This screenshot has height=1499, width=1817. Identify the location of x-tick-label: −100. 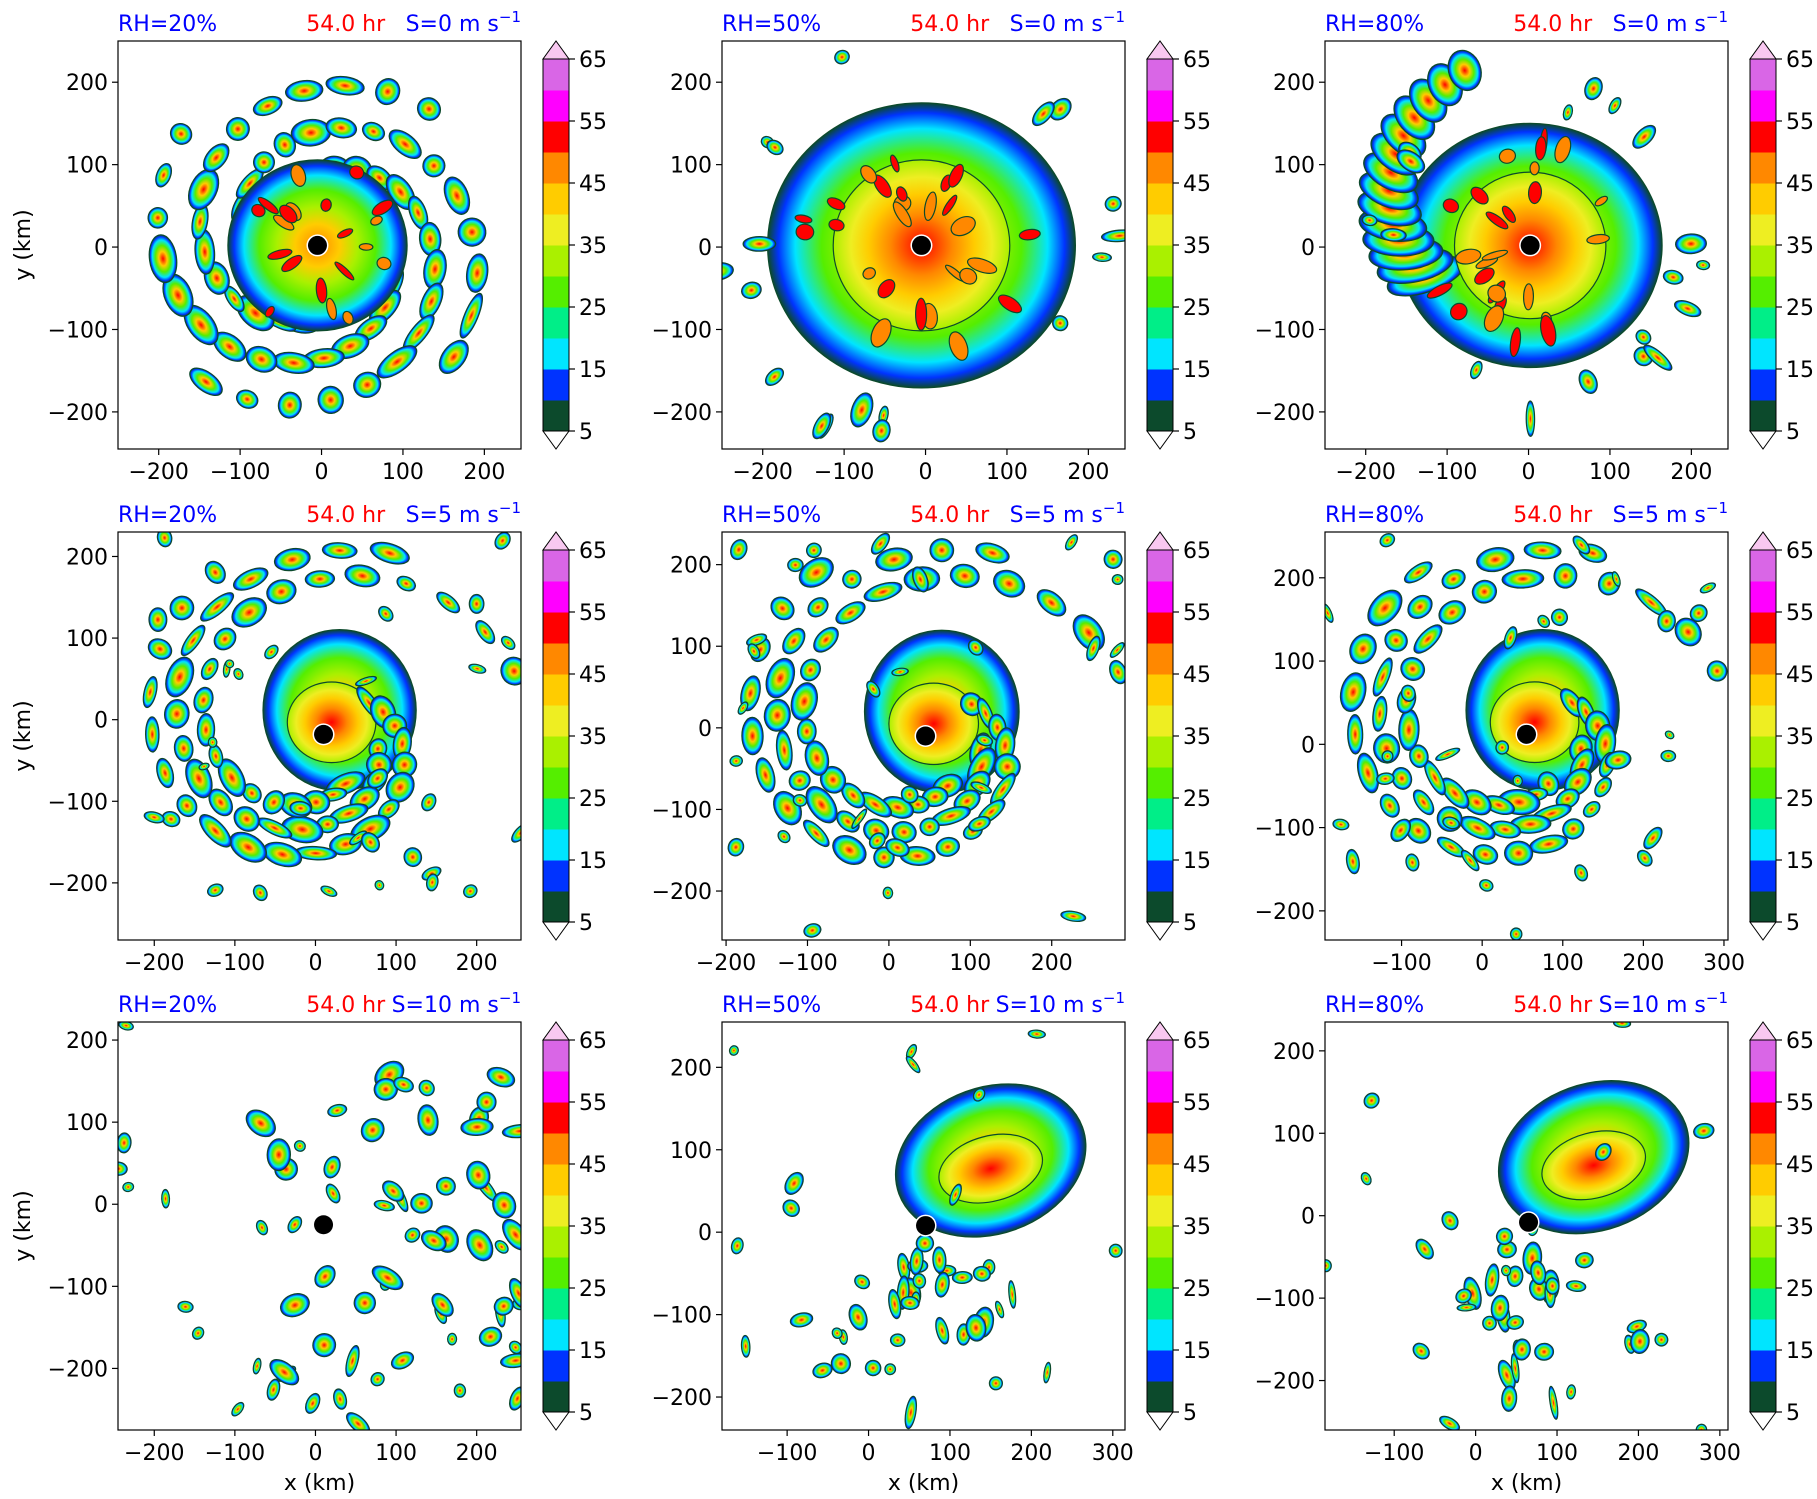
(1401, 963).